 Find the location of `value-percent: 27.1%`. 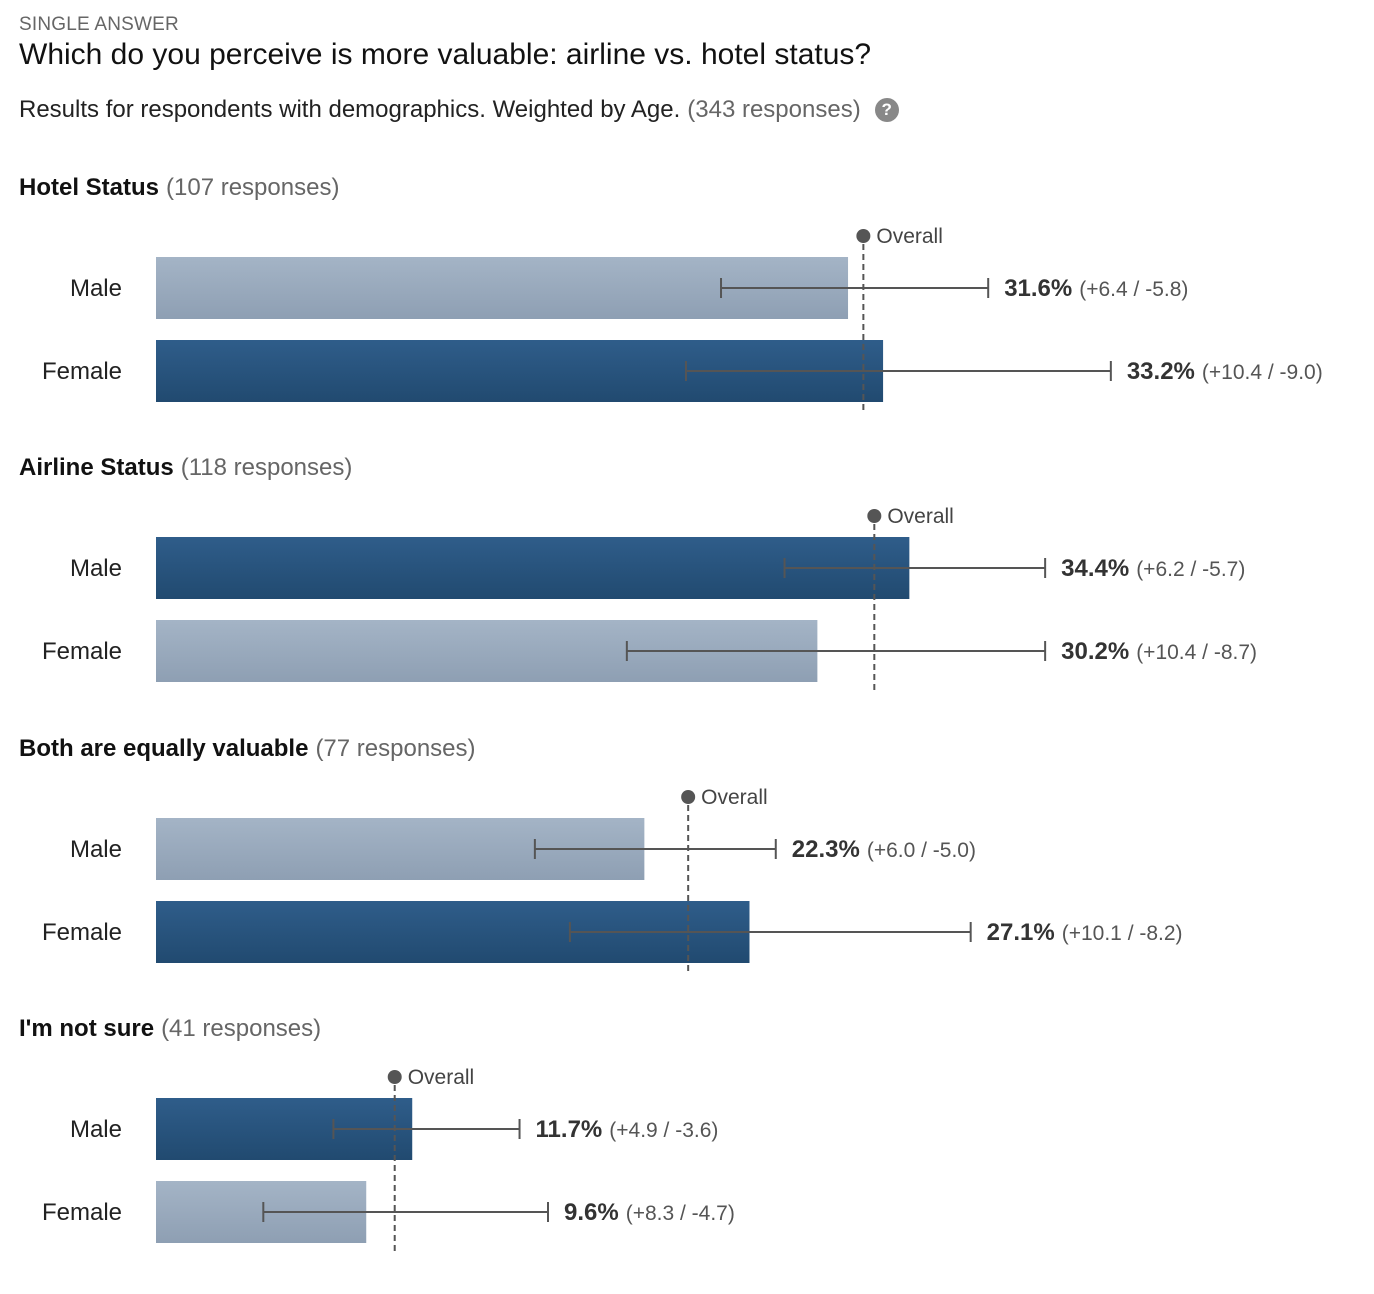

value-percent: 27.1% is located at coordinates (1021, 932).